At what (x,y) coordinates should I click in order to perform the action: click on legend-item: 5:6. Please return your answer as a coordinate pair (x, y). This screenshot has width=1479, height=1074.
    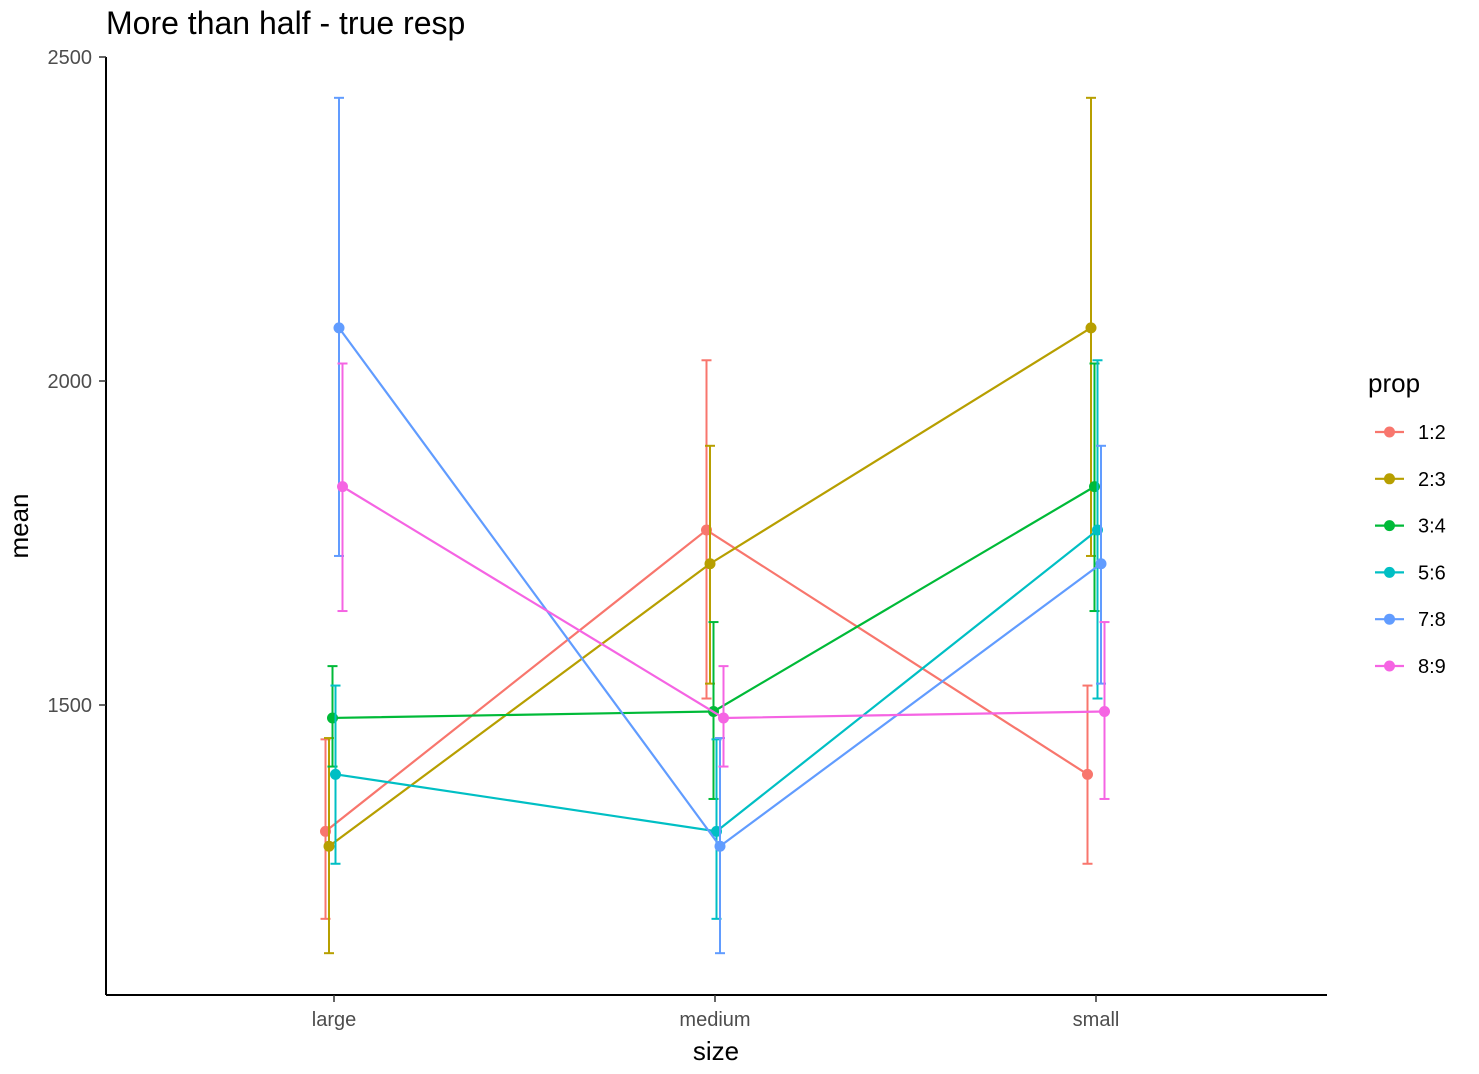
    Looking at the image, I should click on (1410, 573).